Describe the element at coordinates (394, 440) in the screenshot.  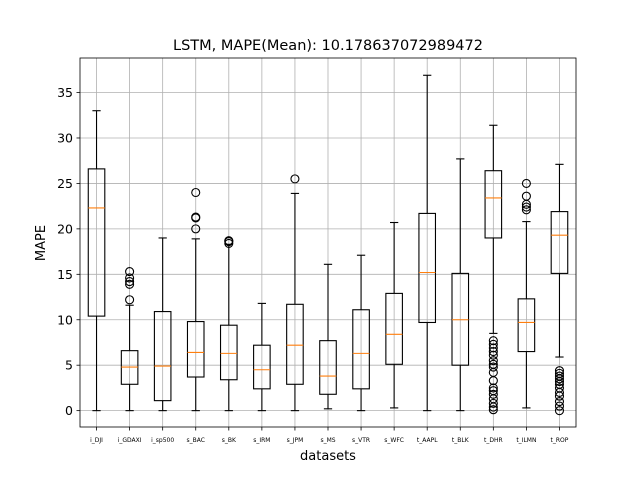
I see `x-tick-label: s_WFC` at that location.